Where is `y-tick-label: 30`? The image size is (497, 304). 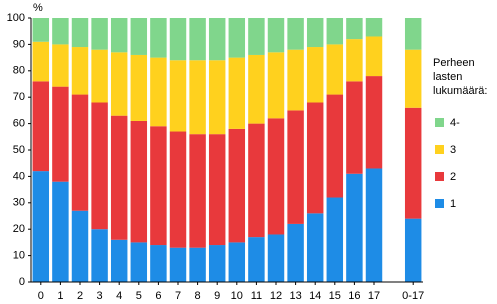
y-tick-label: 30 is located at coordinates (19, 203).